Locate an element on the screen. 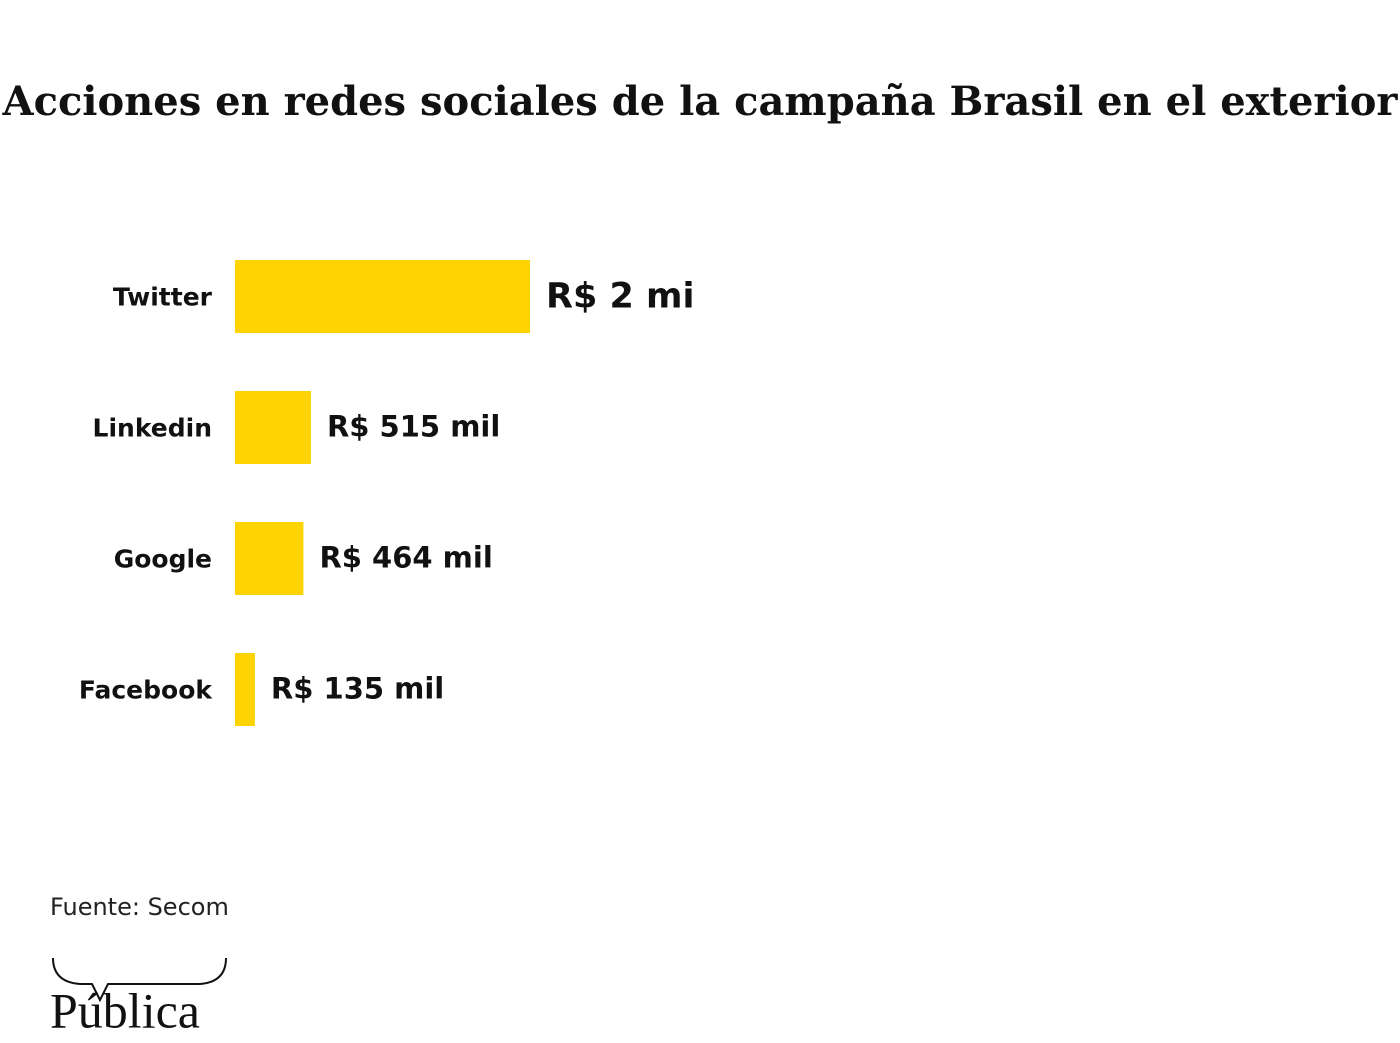 Image resolution: width=1400 pixels, height=1043 pixels. value-label: R$ 464 mil is located at coordinates (405, 558).